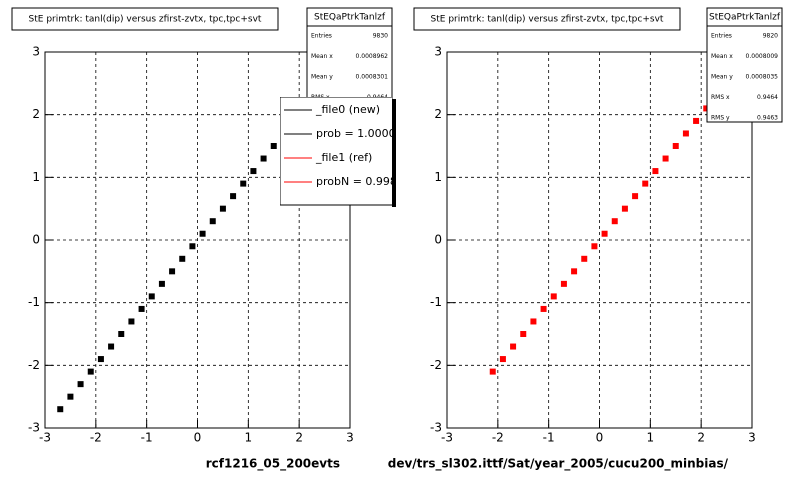 This screenshot has height=480, width=800. I want to click on legend-shadow, so click(394, 153).